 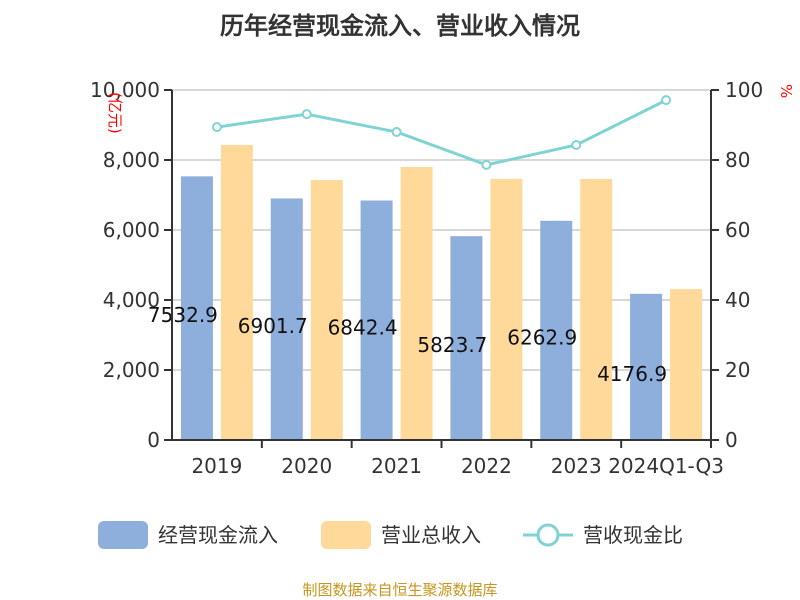 What do you see at coordinates (744, 90) in the screenshot?
I see `y2-tick-label: 100` at bounding box center [744, 90].